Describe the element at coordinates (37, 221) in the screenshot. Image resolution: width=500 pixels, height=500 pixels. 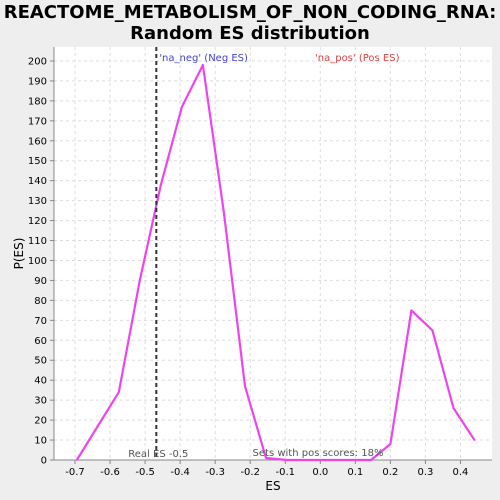
I see `y-tick-label: 120` at that location.